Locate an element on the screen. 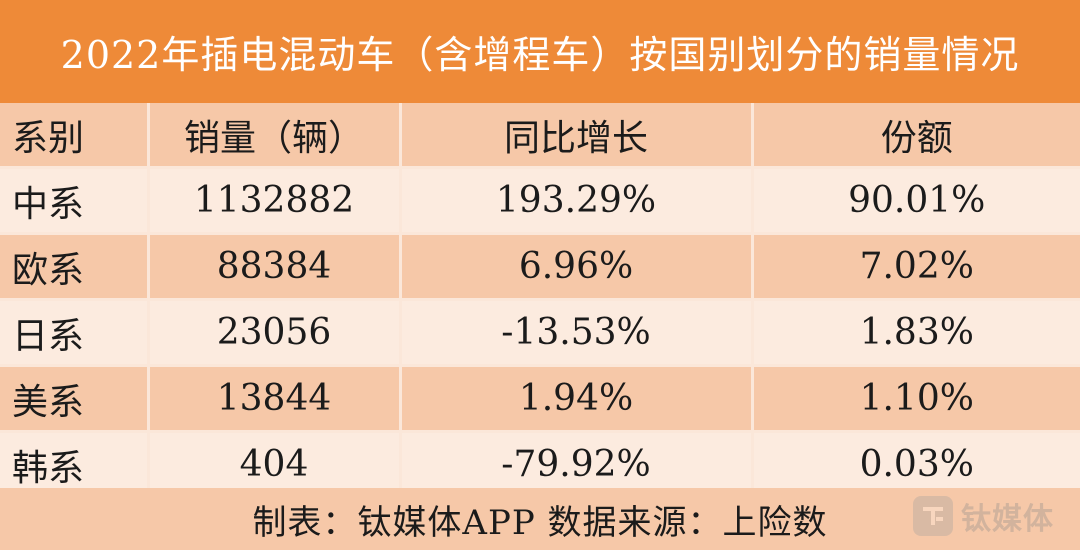 Image resolution: width=1080 pixels, height=550 pixels. table-row: 中系 1132882 193.29% 90.01% is located at coordinates (540, 201).